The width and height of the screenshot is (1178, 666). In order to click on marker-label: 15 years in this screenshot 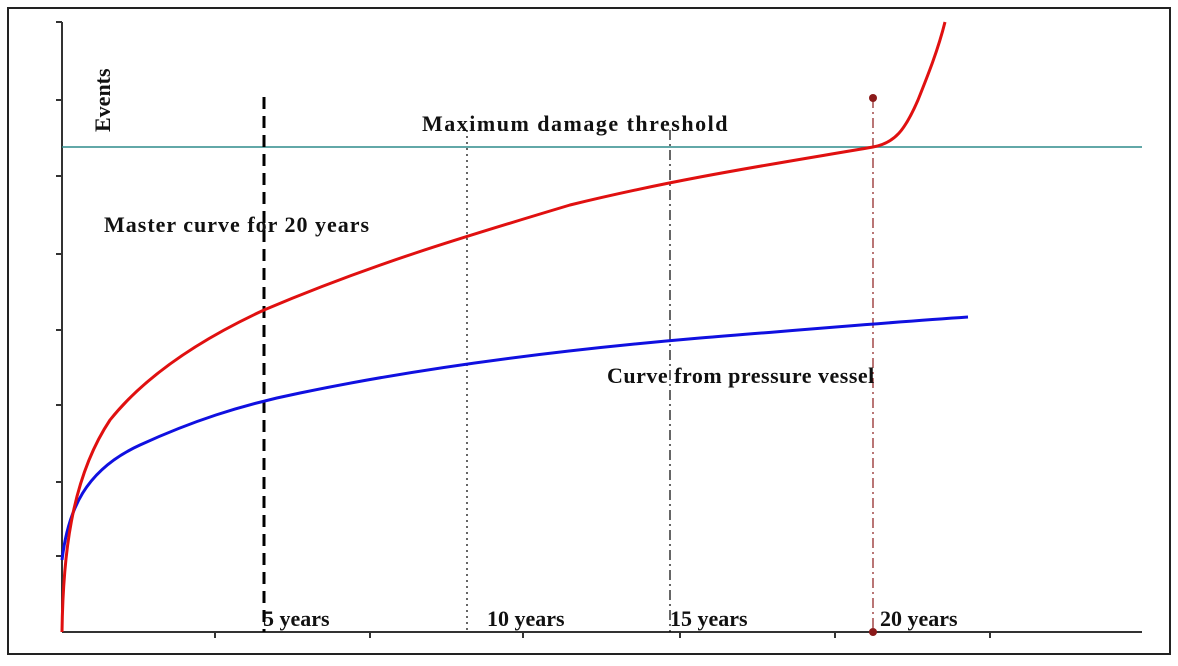, I will do `click(709, 618)`.